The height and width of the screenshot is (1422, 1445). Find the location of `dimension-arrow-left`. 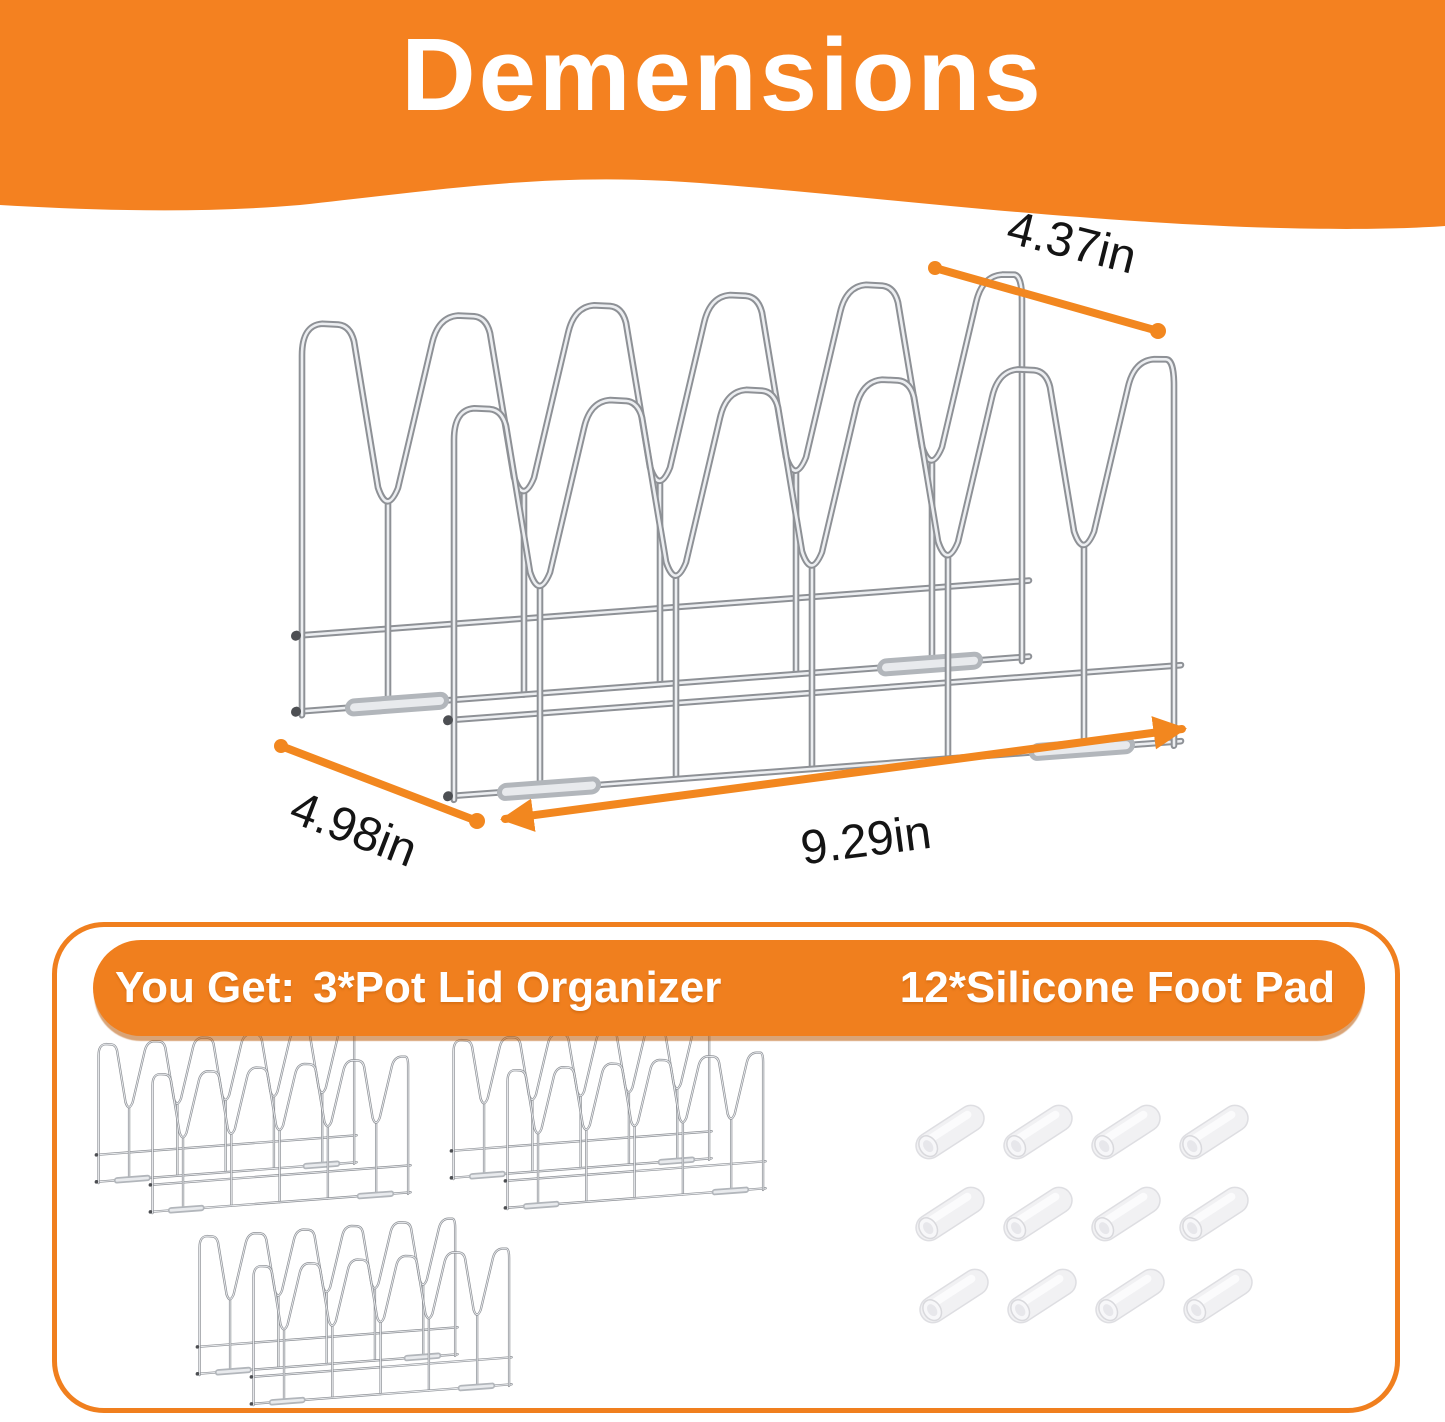

dimension-arrow-left is located at coordinates (379, 784).